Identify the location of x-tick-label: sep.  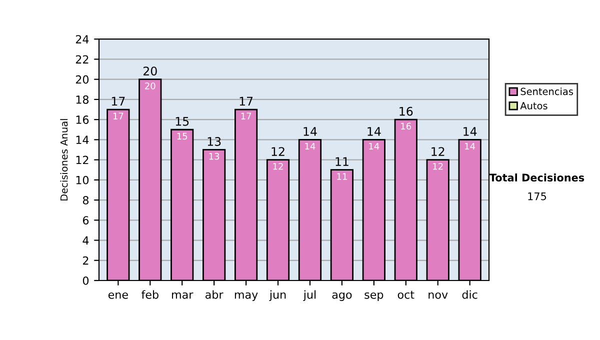
(374, 296).